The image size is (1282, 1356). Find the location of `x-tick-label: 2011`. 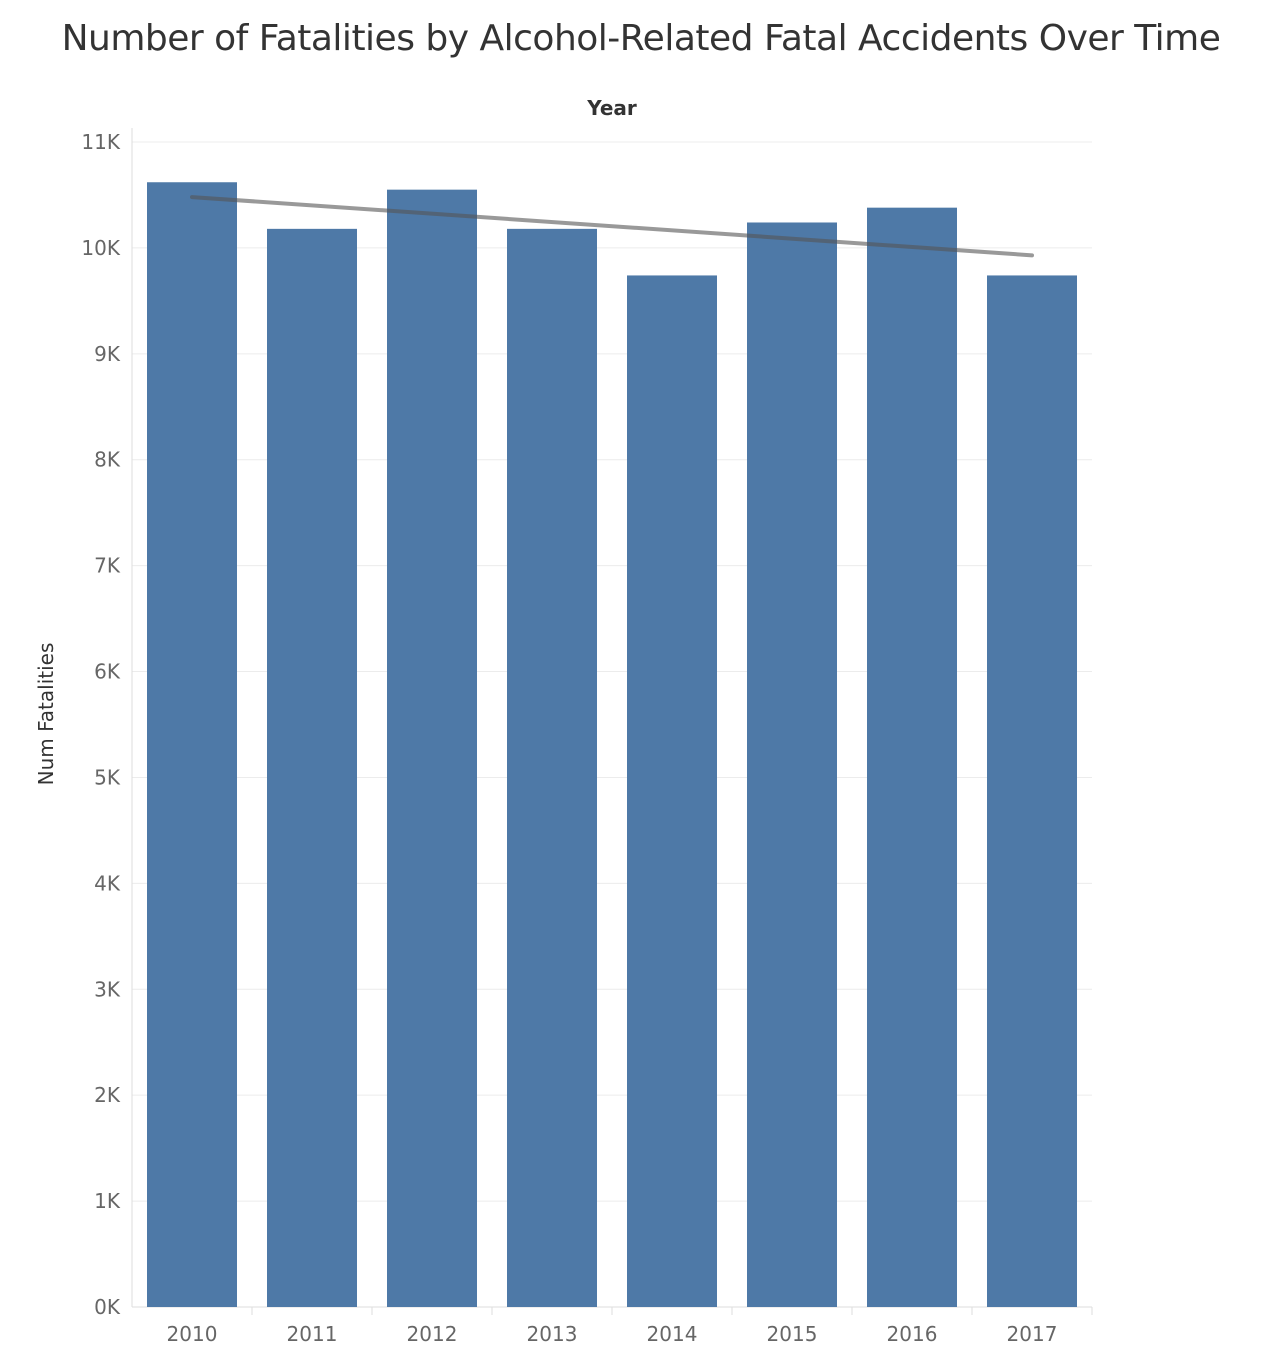

x-tick-label: 2011 is located at coordinates (312, 1334).